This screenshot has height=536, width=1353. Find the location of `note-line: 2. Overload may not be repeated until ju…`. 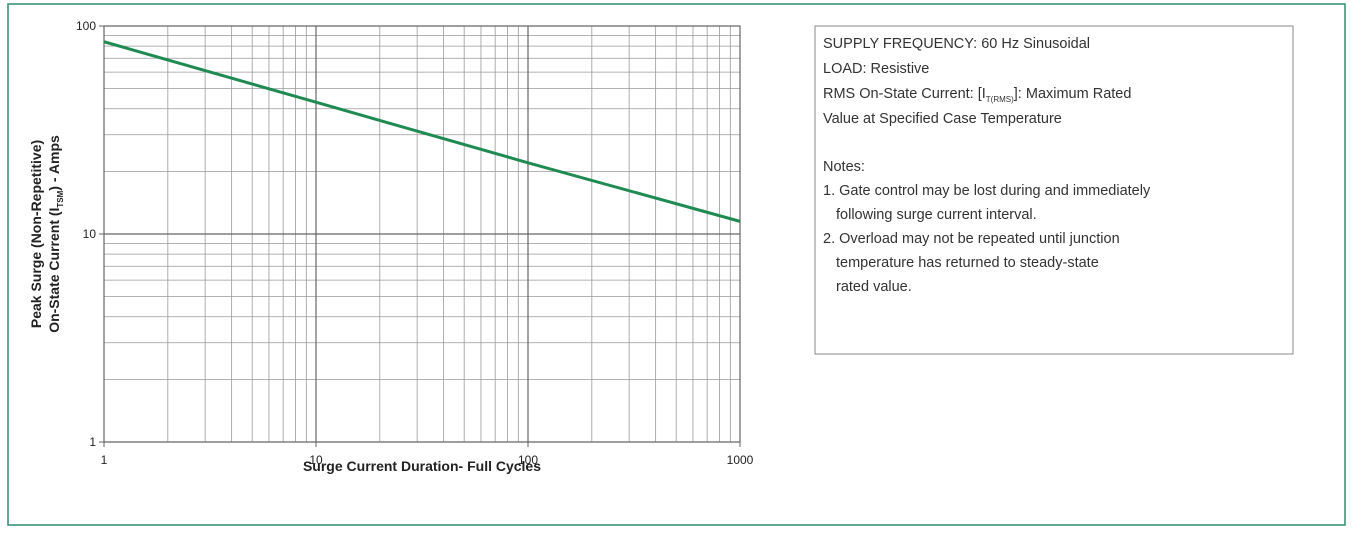

note-line: 2. Overload may not be repeated until ju… is located at coordinates (971, 239).